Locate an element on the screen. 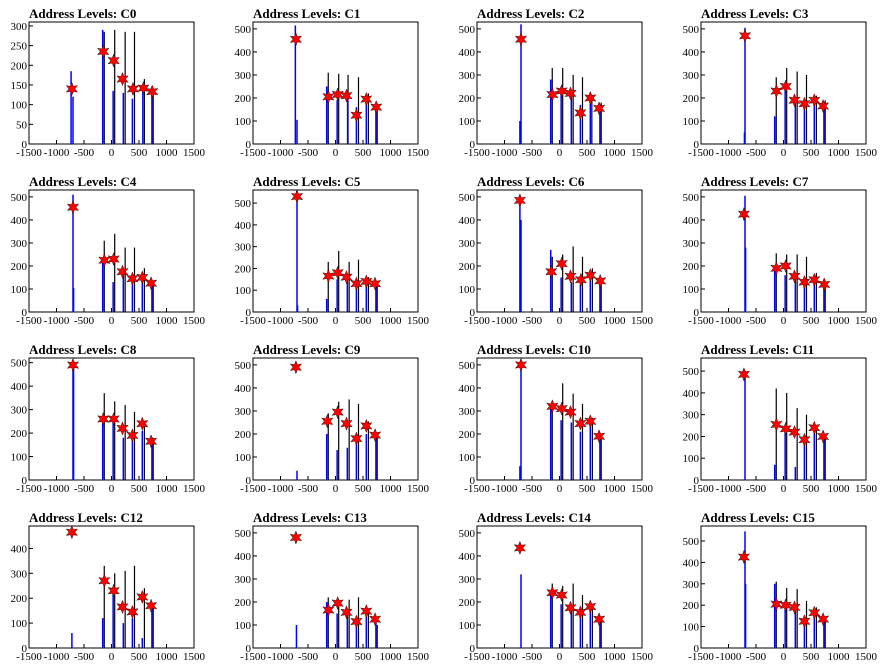 The image size is (896, 672). chart-title: Address Levels: C12 is located at coordinates (86, 517).